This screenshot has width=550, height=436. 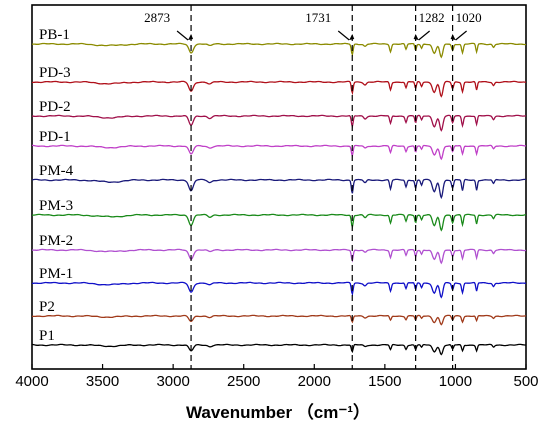 What do you see at coordinates (55, 73) in the screenshot?
I see `series-label-pd-3: PD-3` at bounding box center [55, 73].